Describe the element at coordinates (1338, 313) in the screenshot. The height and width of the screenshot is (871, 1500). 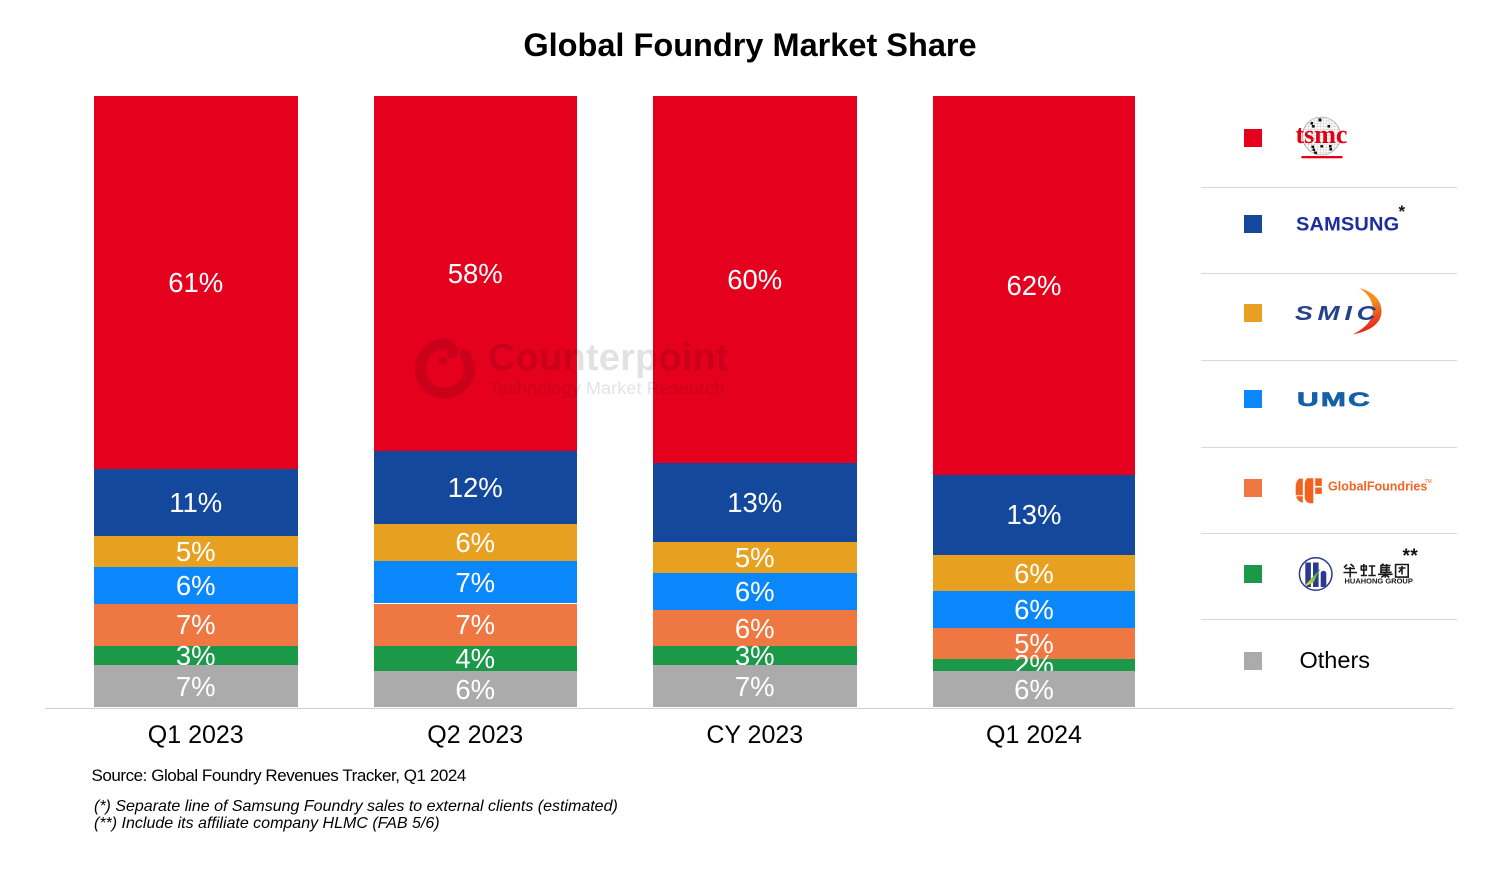
I see `svg-text: SMIC` at that location.